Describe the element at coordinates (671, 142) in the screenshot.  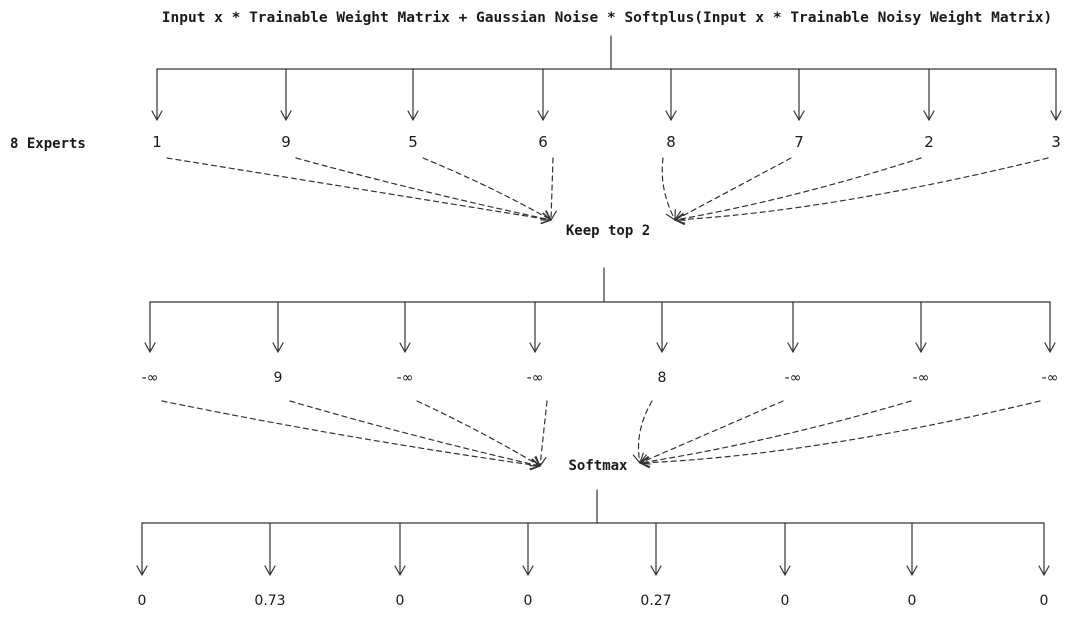
I see `expert-score: 8` at that location.